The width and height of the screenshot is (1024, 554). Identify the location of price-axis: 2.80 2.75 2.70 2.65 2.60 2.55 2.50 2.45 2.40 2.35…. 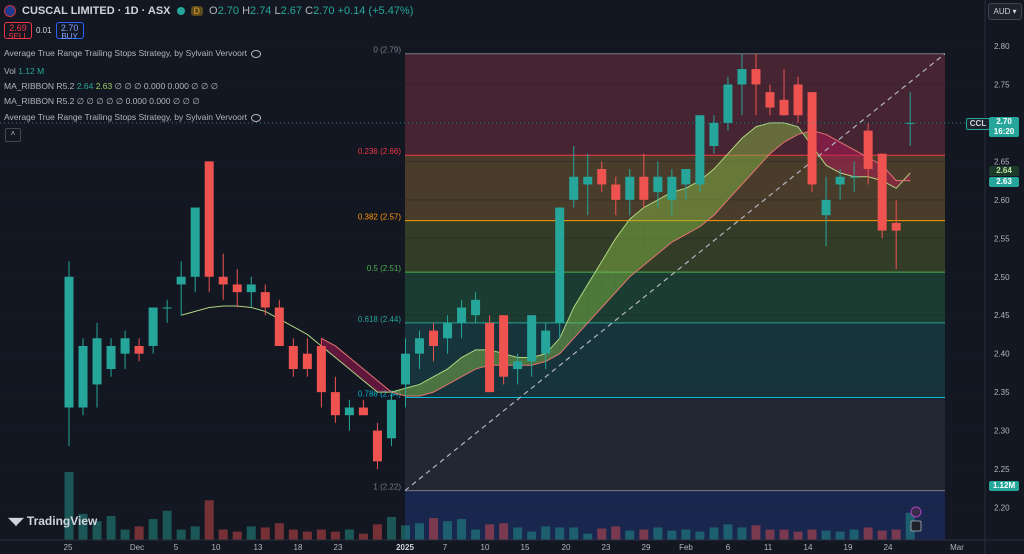
(997, 277).